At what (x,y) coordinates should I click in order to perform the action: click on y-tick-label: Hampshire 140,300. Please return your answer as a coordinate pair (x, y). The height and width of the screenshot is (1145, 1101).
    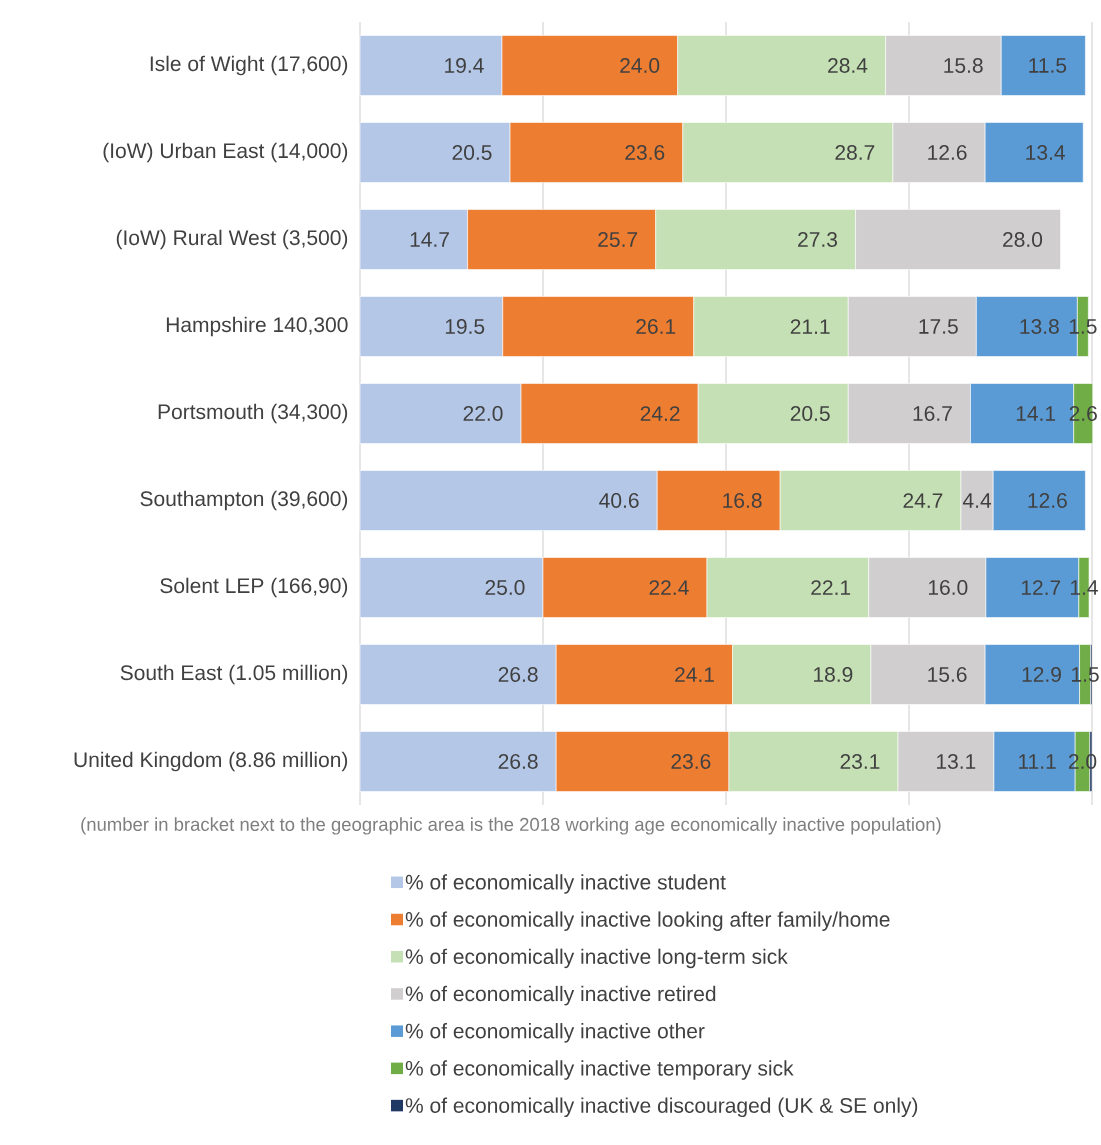
    Looking at the image, I should click on (257, 326).